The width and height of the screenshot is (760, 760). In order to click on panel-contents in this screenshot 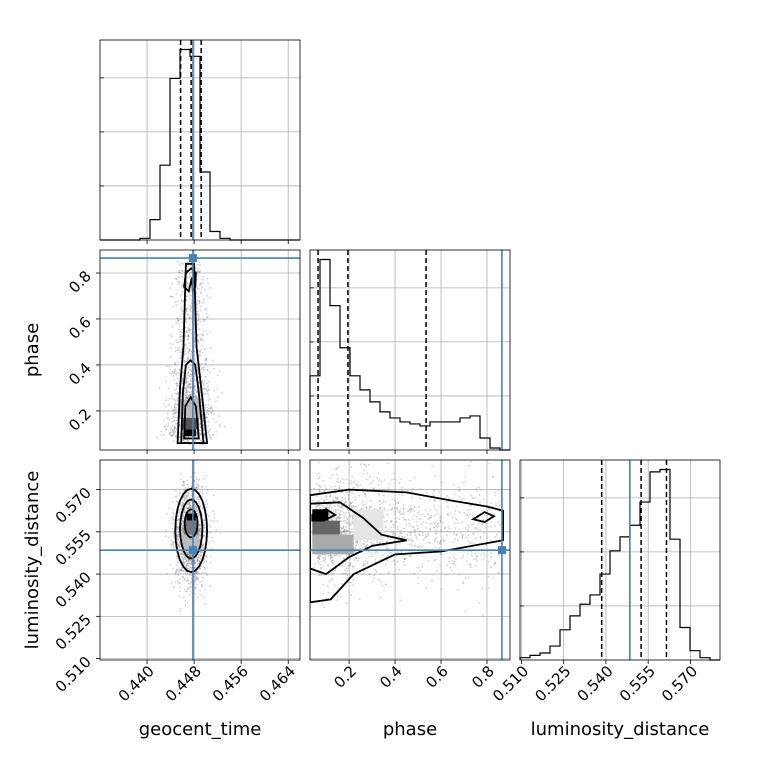, I will do `click(410, 560)`.